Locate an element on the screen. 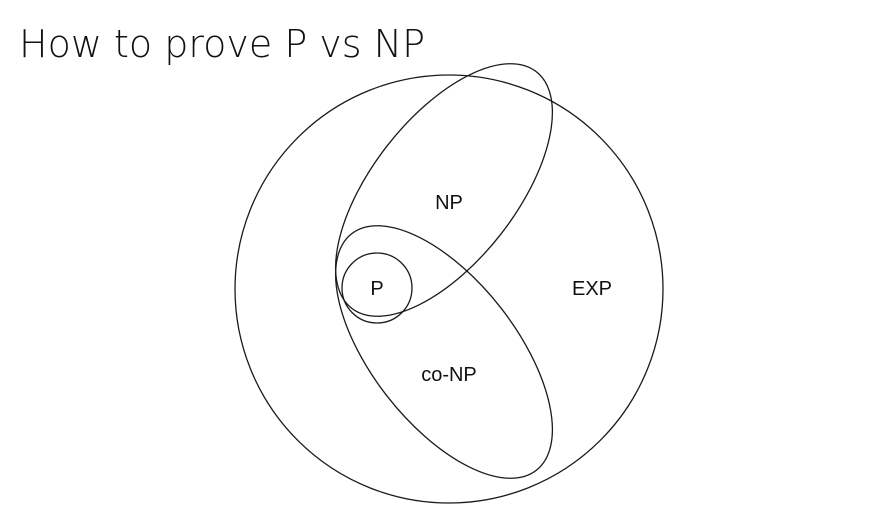 Image resolution: width=896 pixels, height=524 pixels. np-label: NP is located at coordinates (449, 203).